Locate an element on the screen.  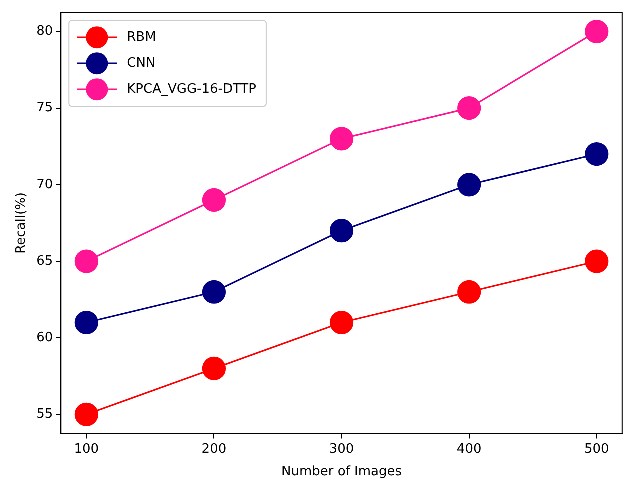
y-tick-label: 70 is located at coordinates (45, 184).